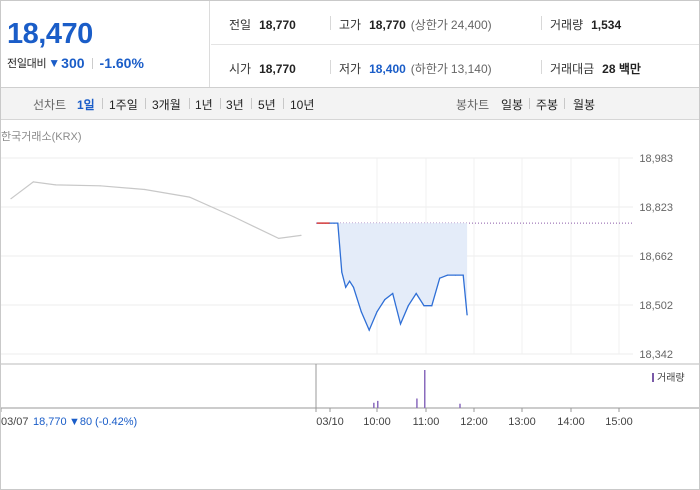 This screenshot has height=490, width=700. I want to click on stat-prev-close: 전일 18,770, so click(262, 24).